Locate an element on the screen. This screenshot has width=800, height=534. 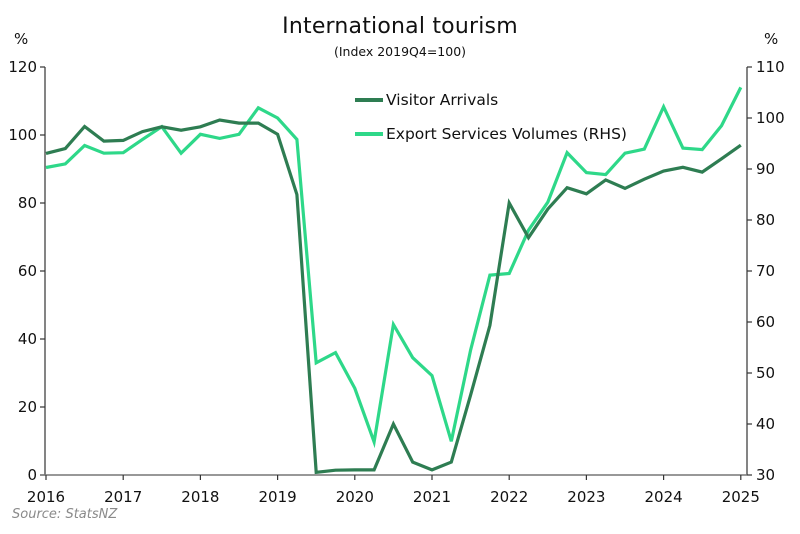
chart-title: International tourism is located at coordinates (400, 26).